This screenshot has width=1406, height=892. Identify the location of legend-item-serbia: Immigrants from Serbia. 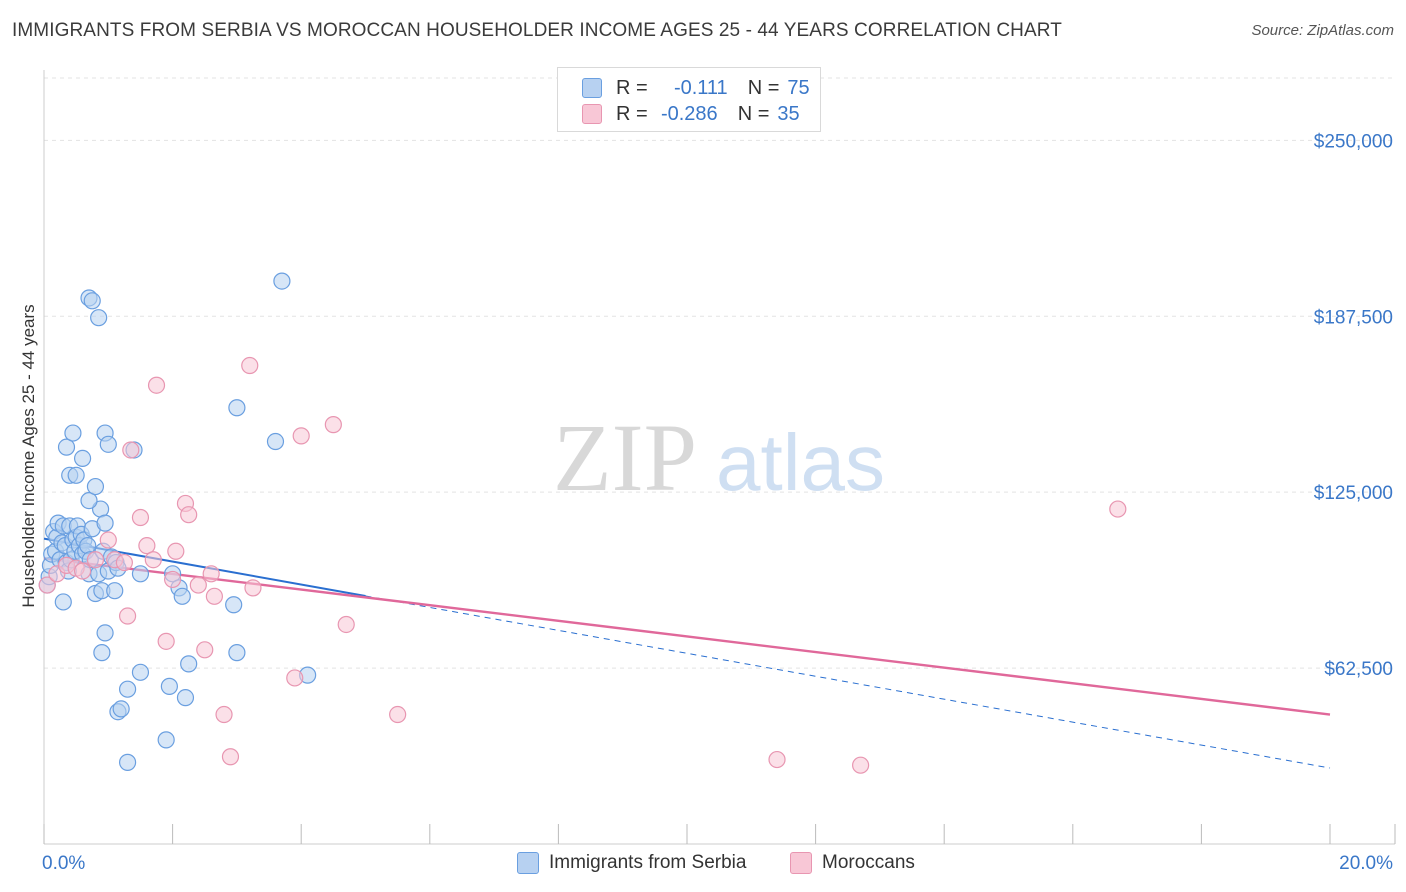
(631, 863).